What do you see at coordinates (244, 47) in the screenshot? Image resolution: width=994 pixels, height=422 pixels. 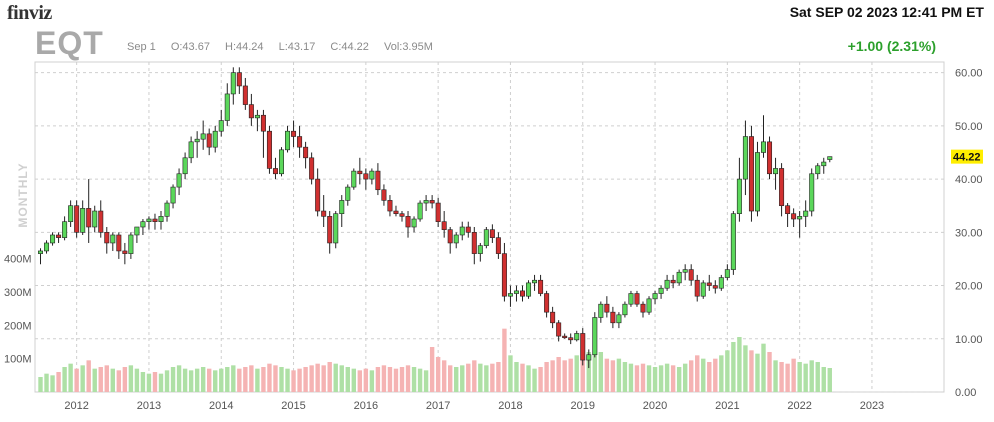 I see `high-value: H:44.24` at bounding box center [244, 47].